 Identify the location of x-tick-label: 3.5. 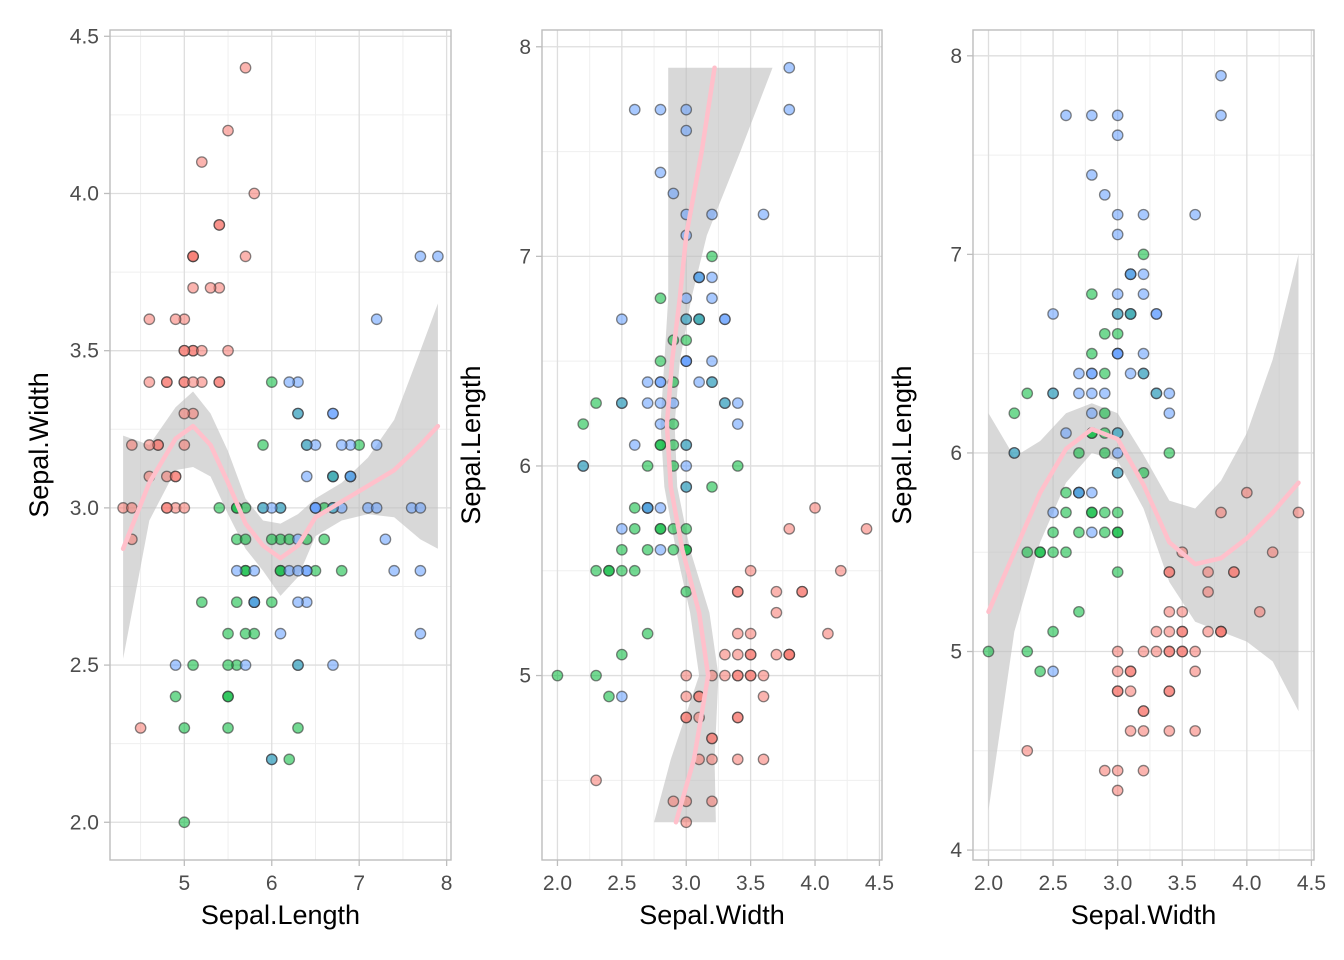
(750, 883).